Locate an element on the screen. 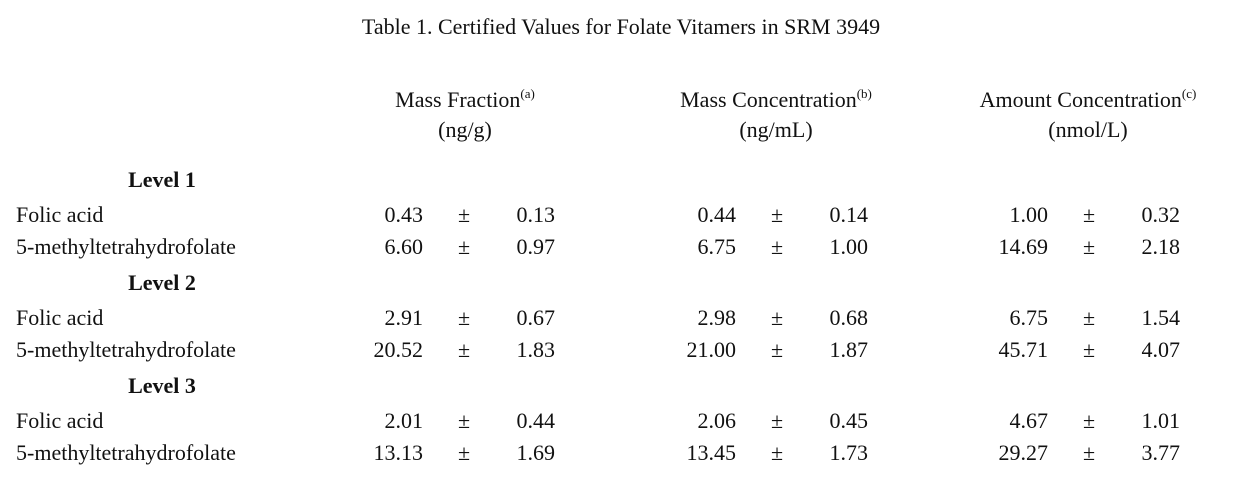  uncertainty: 0.68 is located at coordinates (849, 317).